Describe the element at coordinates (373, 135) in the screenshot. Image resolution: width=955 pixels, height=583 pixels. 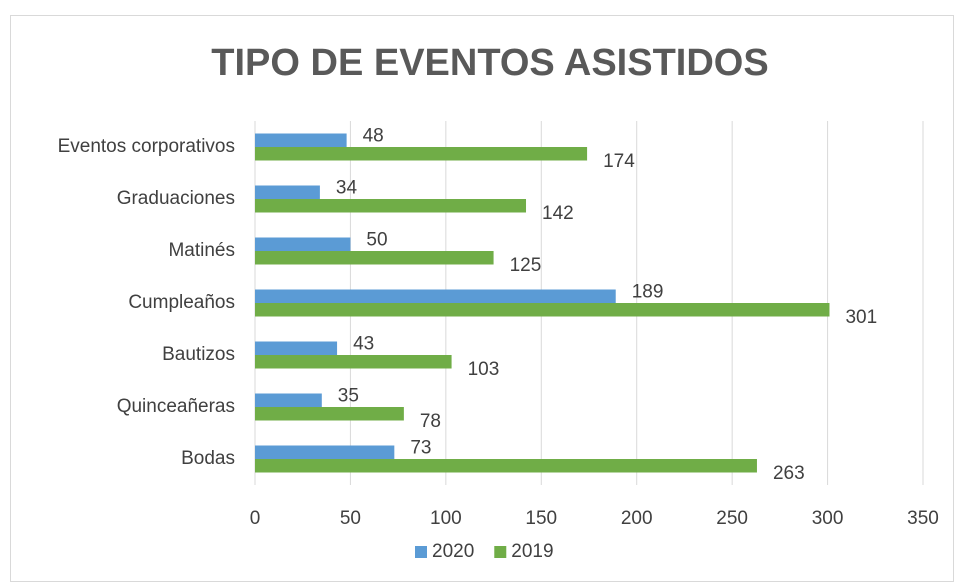
I see `data-label: 48` at that location.